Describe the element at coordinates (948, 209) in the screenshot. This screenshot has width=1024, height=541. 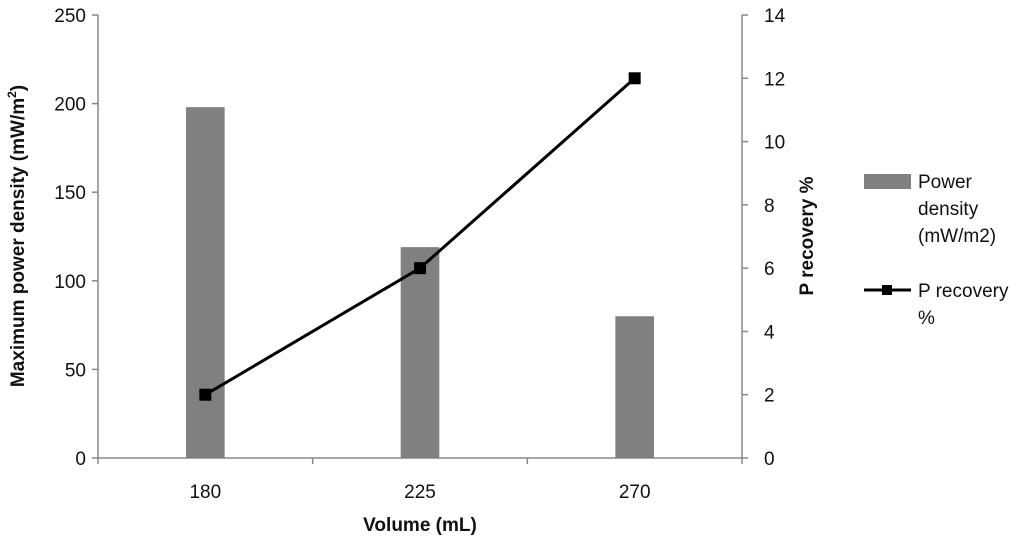
I see `legend-bar-label-line-2: density` at that location.